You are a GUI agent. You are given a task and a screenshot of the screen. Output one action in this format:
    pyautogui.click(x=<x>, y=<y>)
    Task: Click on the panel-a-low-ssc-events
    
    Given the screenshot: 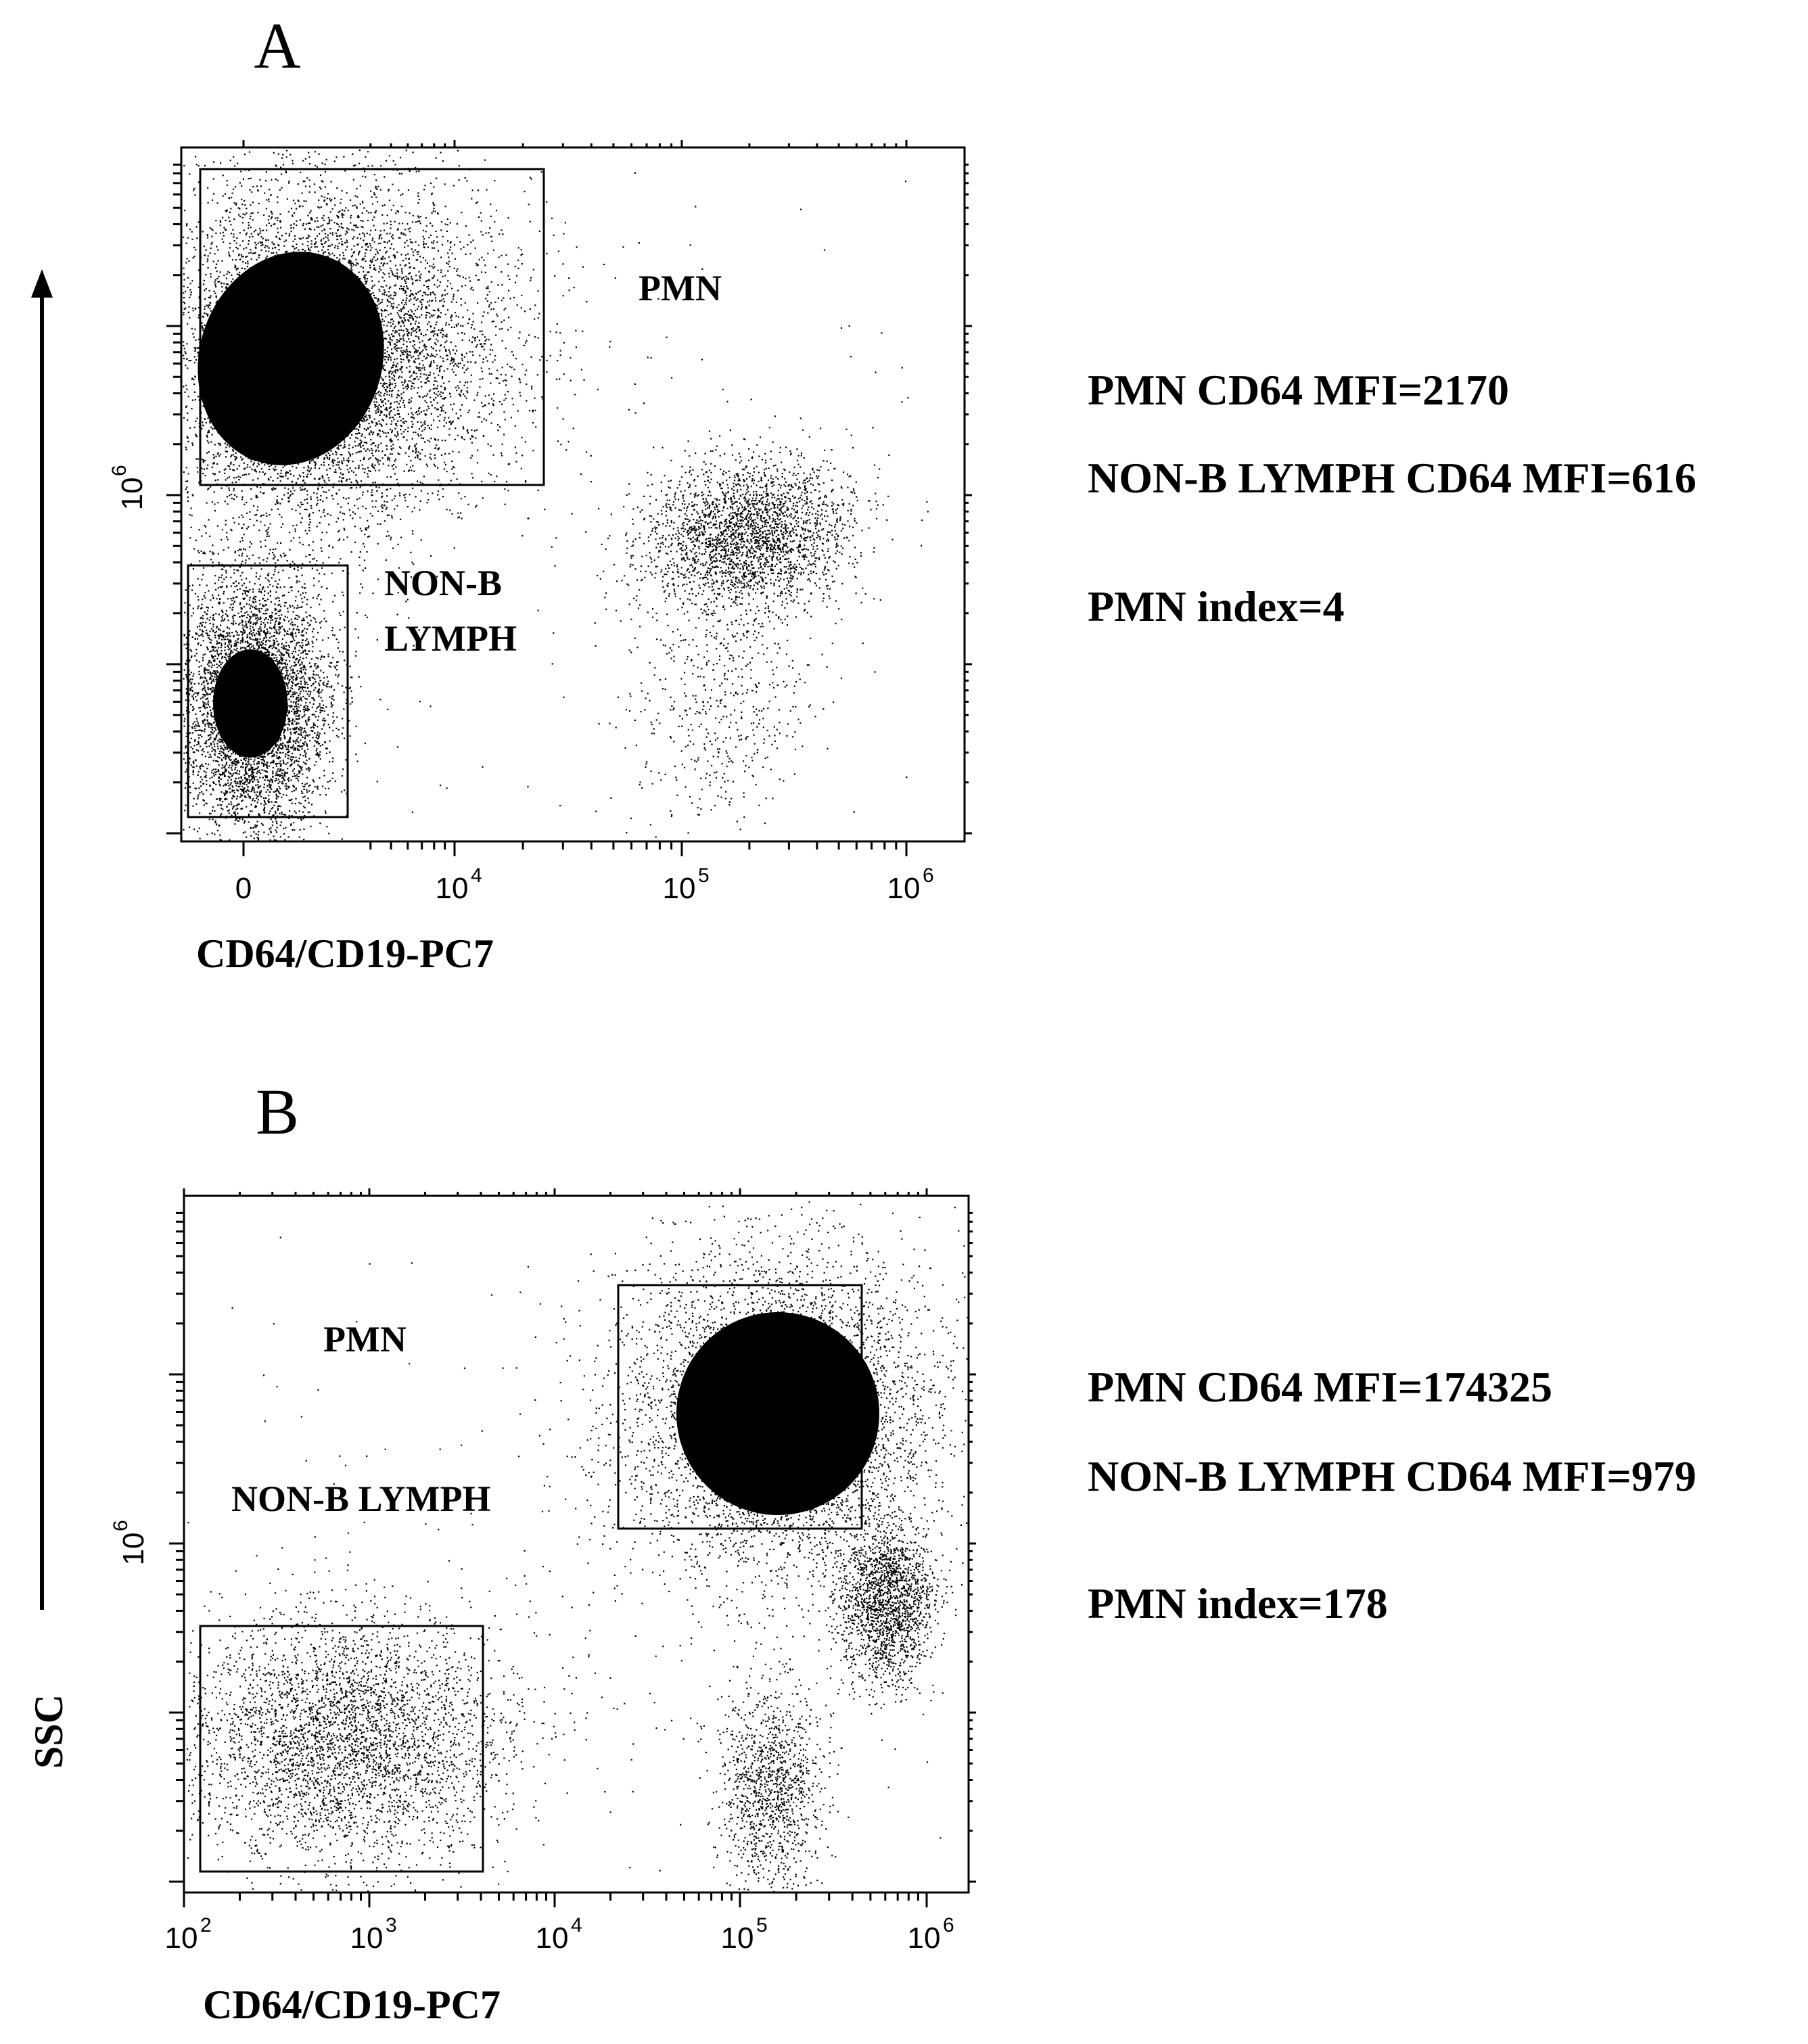 What is the action you would take?
    pyautogui.click(x=729, y=679)
    